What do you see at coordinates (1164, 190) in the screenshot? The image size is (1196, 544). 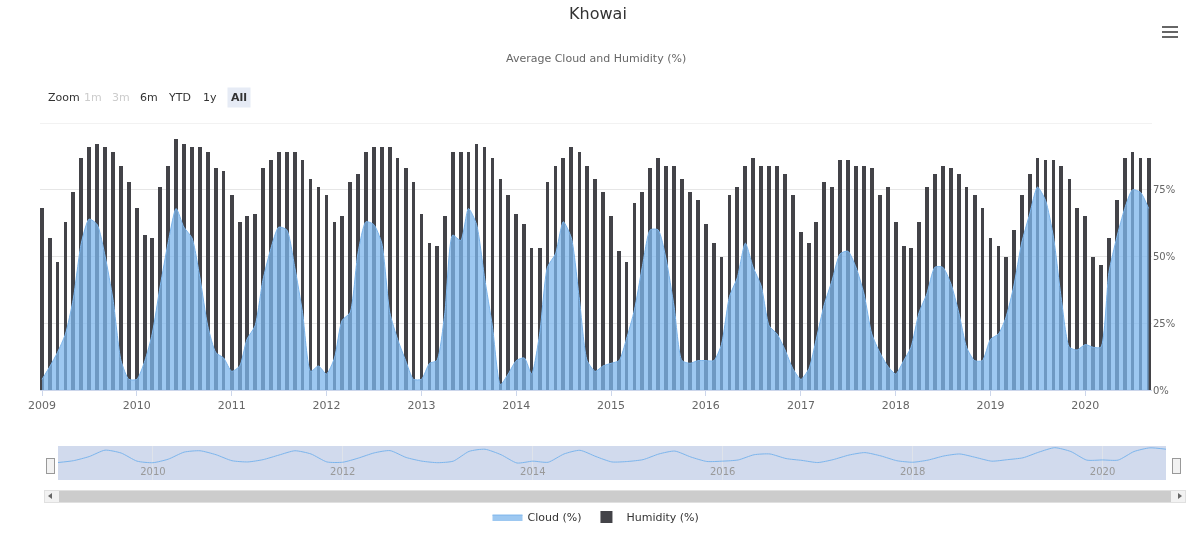 I see `y-tick-label: 75%` at bounding box center [1164, 190].